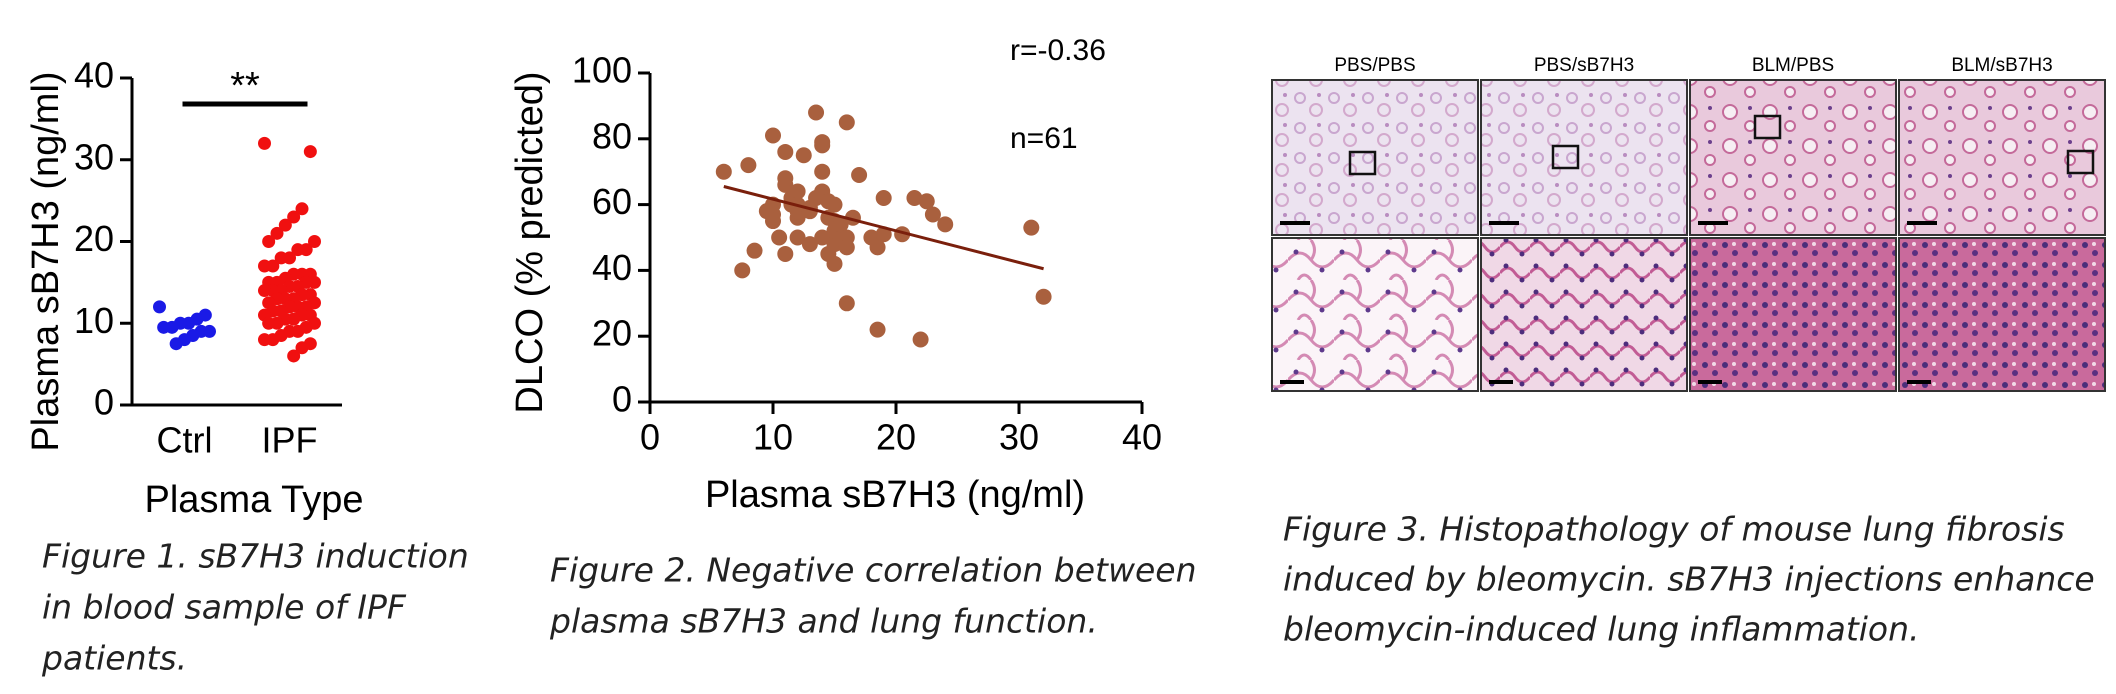 Image resolution: width=2116 pixels, height=694 pixels. I want to click on y-tick-label: 100, so click(602, 70).